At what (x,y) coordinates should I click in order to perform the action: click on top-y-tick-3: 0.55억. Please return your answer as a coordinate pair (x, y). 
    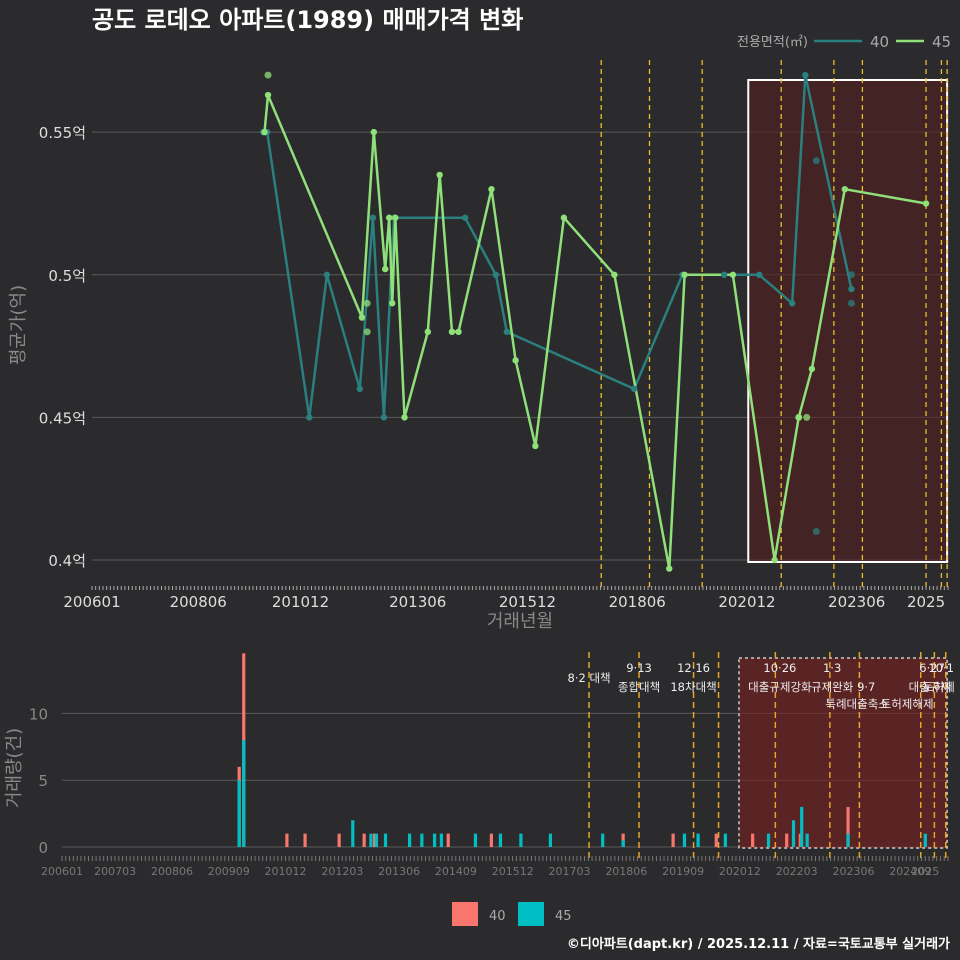
    Looking at the image, I should click on (62, 133).